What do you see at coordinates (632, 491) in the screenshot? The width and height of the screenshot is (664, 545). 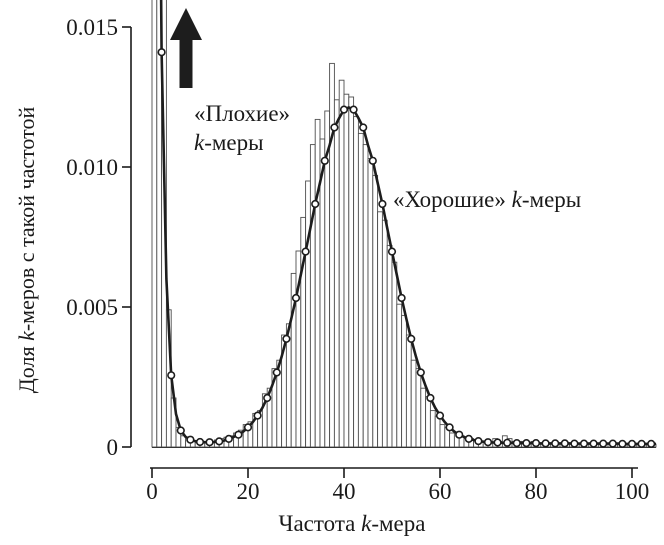 I see `x-tick-label: 100` at bounding box center [632, 491].